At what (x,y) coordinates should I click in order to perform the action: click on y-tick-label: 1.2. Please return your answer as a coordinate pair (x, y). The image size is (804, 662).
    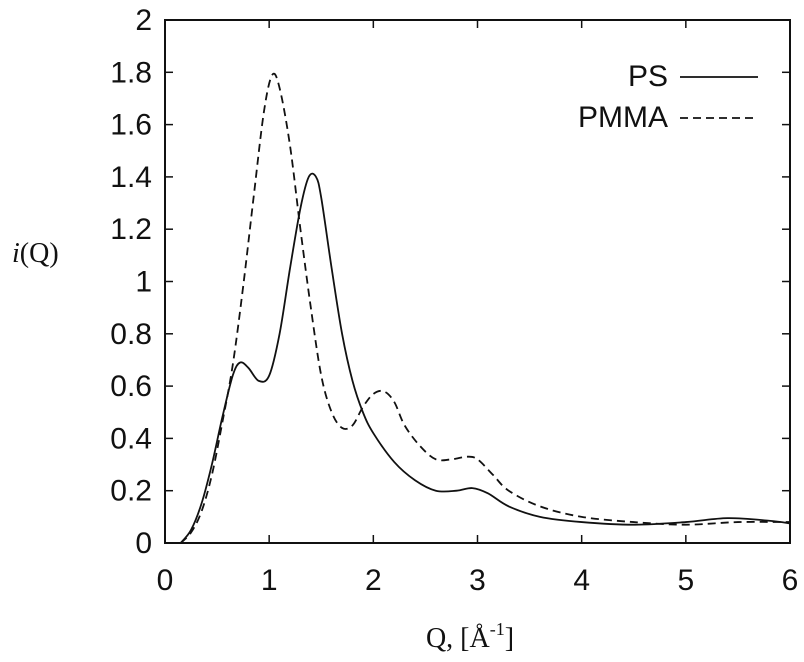
    Looking at the image, I should click on (131, 229).